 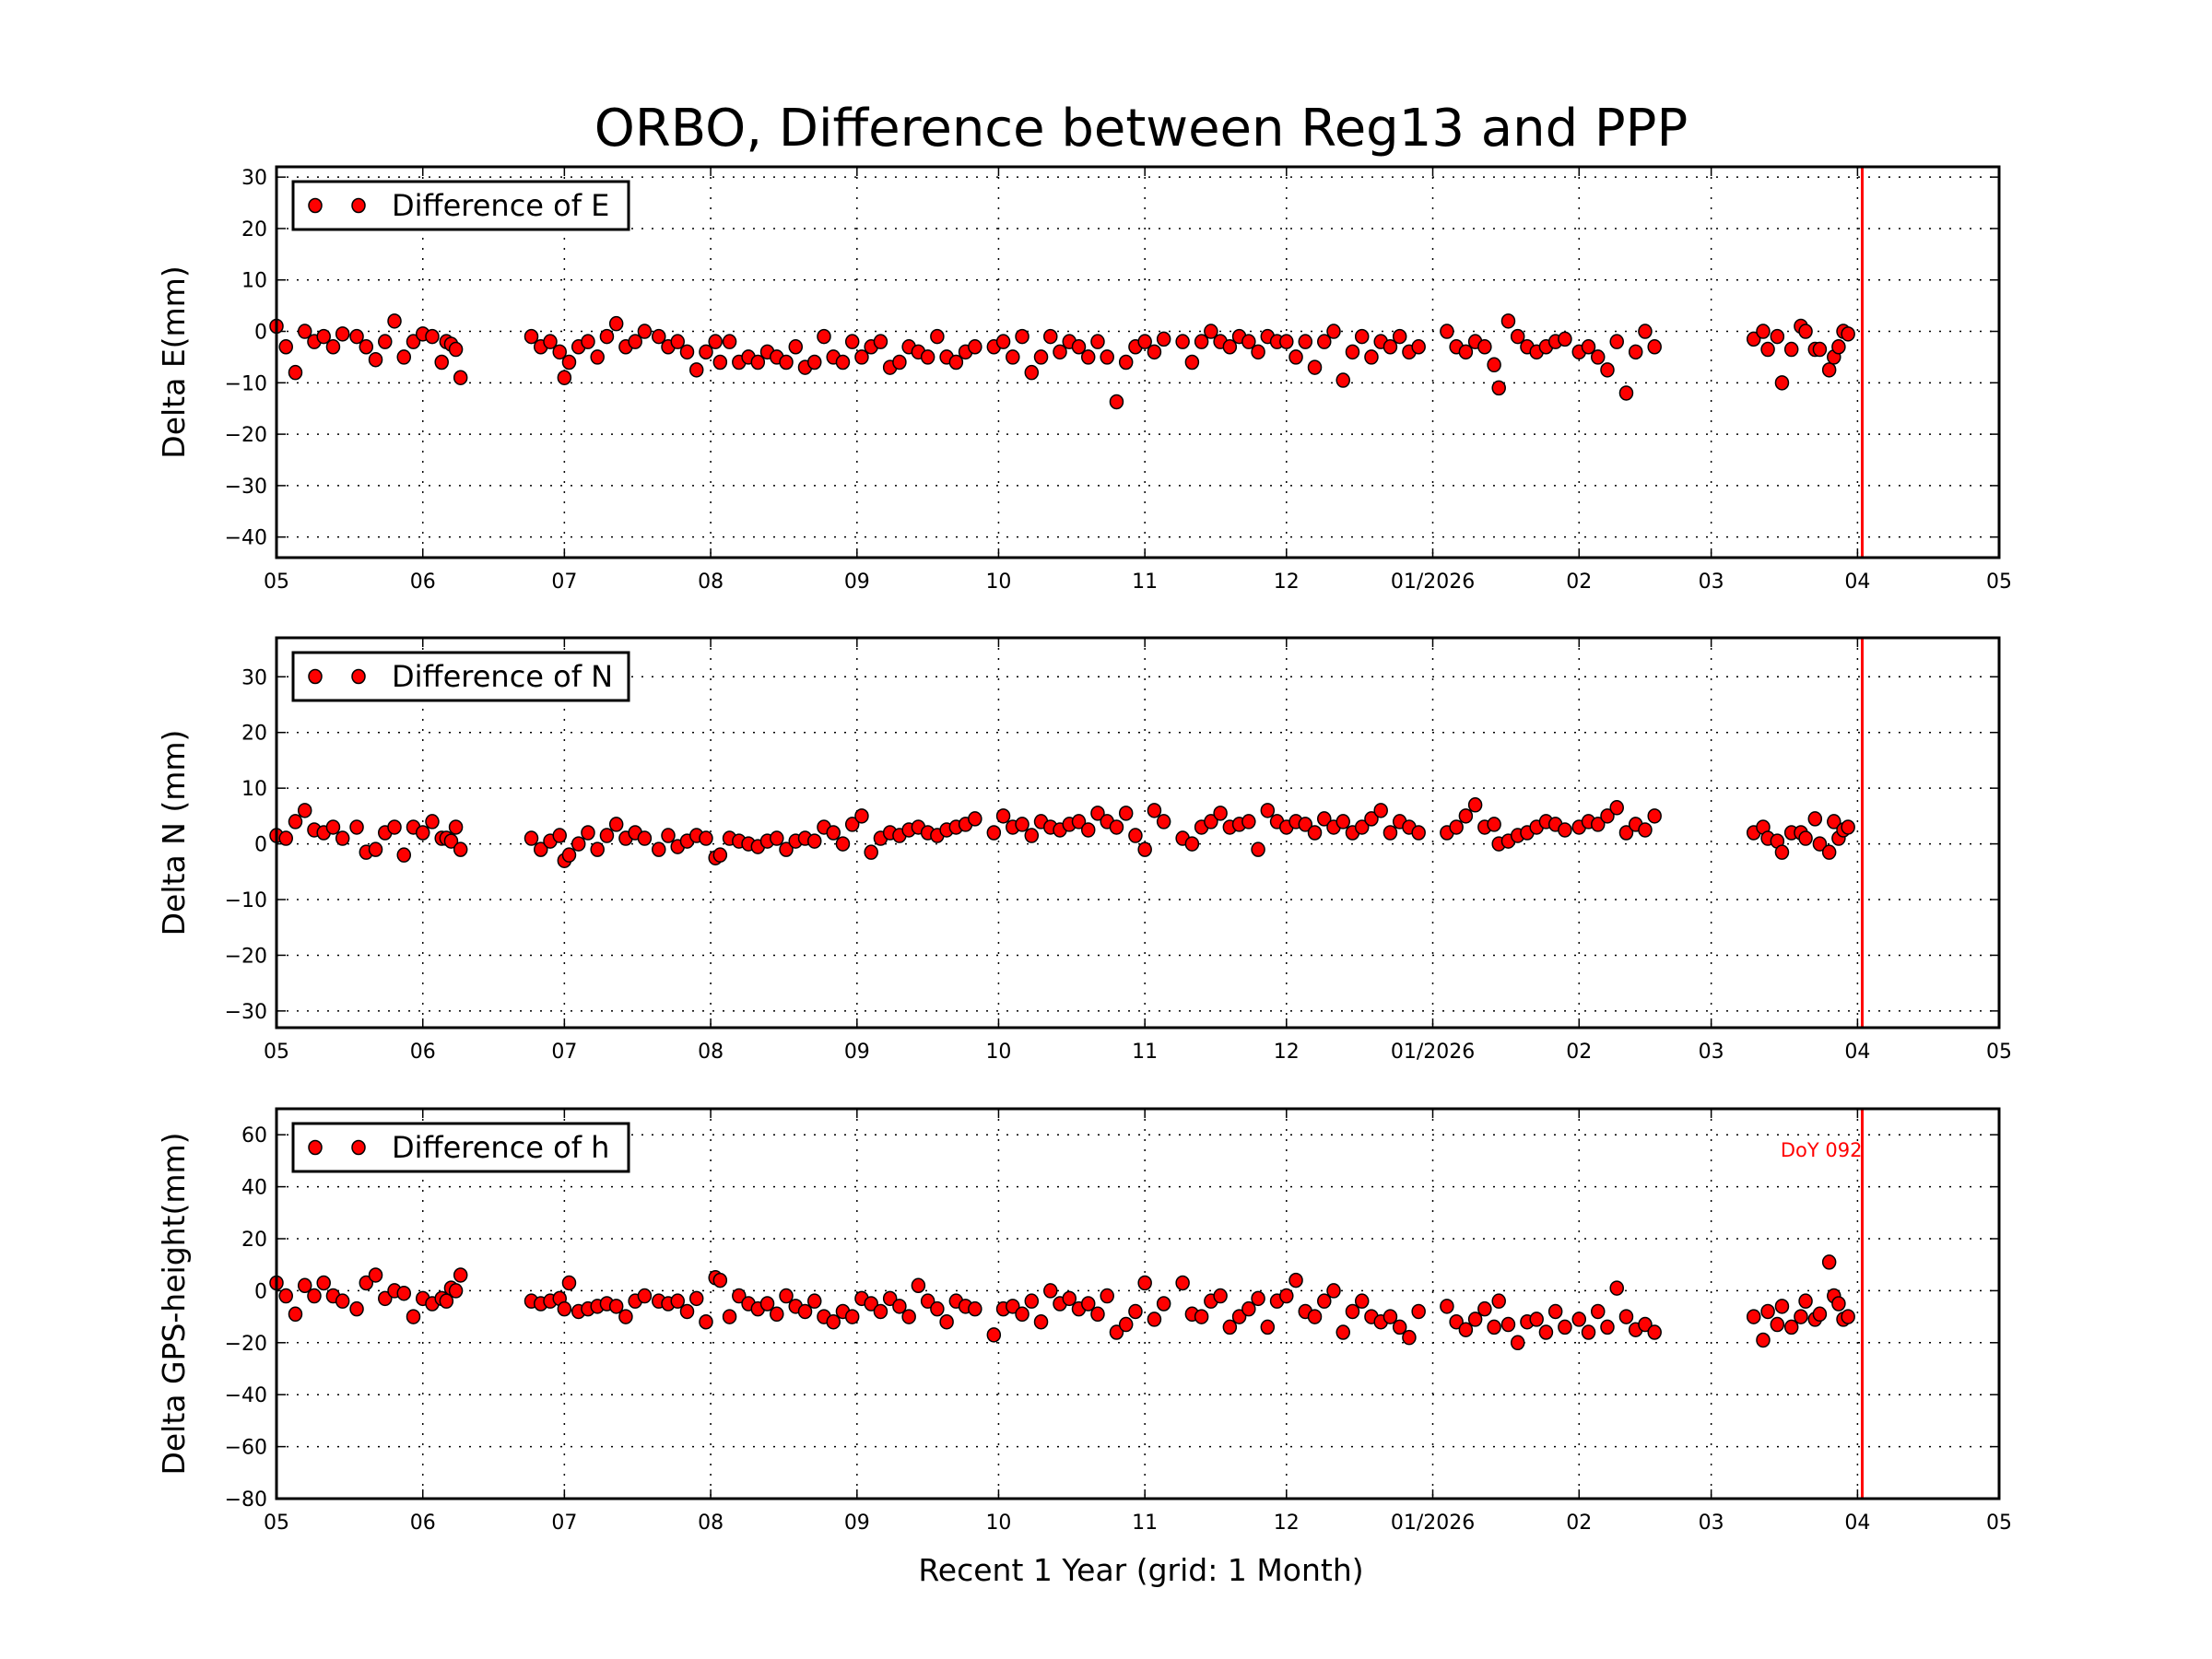 What do you see at coordinates (246, 538) in the screenshot?
I see `y-tick-label: −40` at bounding box center [246, 538].